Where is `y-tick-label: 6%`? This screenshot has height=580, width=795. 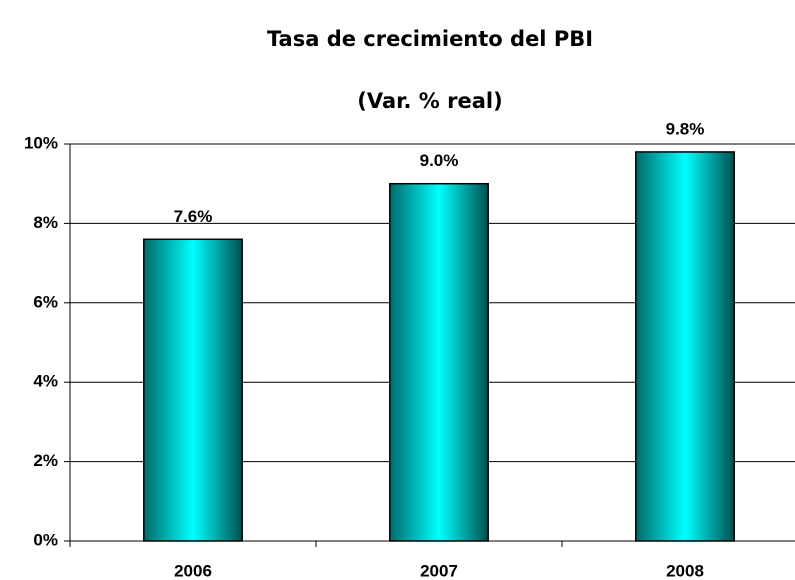 y-tick-label: 6% is located at coordinates (45, 301).